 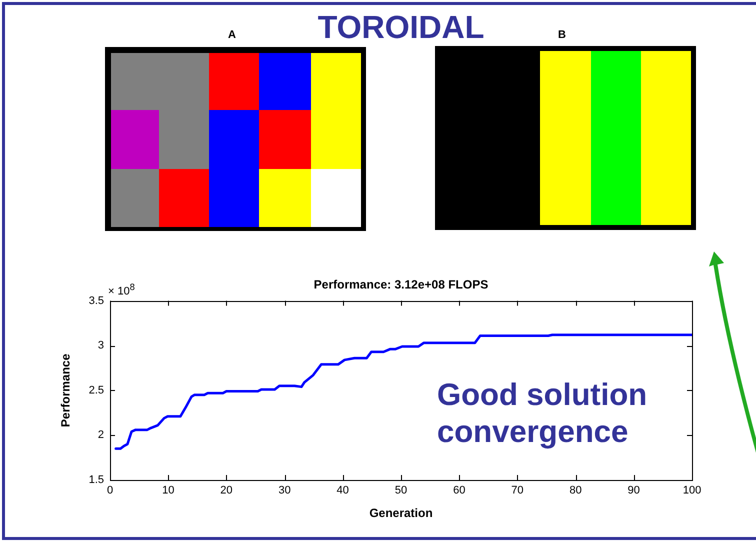 I want to click on x-tick-label: 70, so click(x=517, y=490).